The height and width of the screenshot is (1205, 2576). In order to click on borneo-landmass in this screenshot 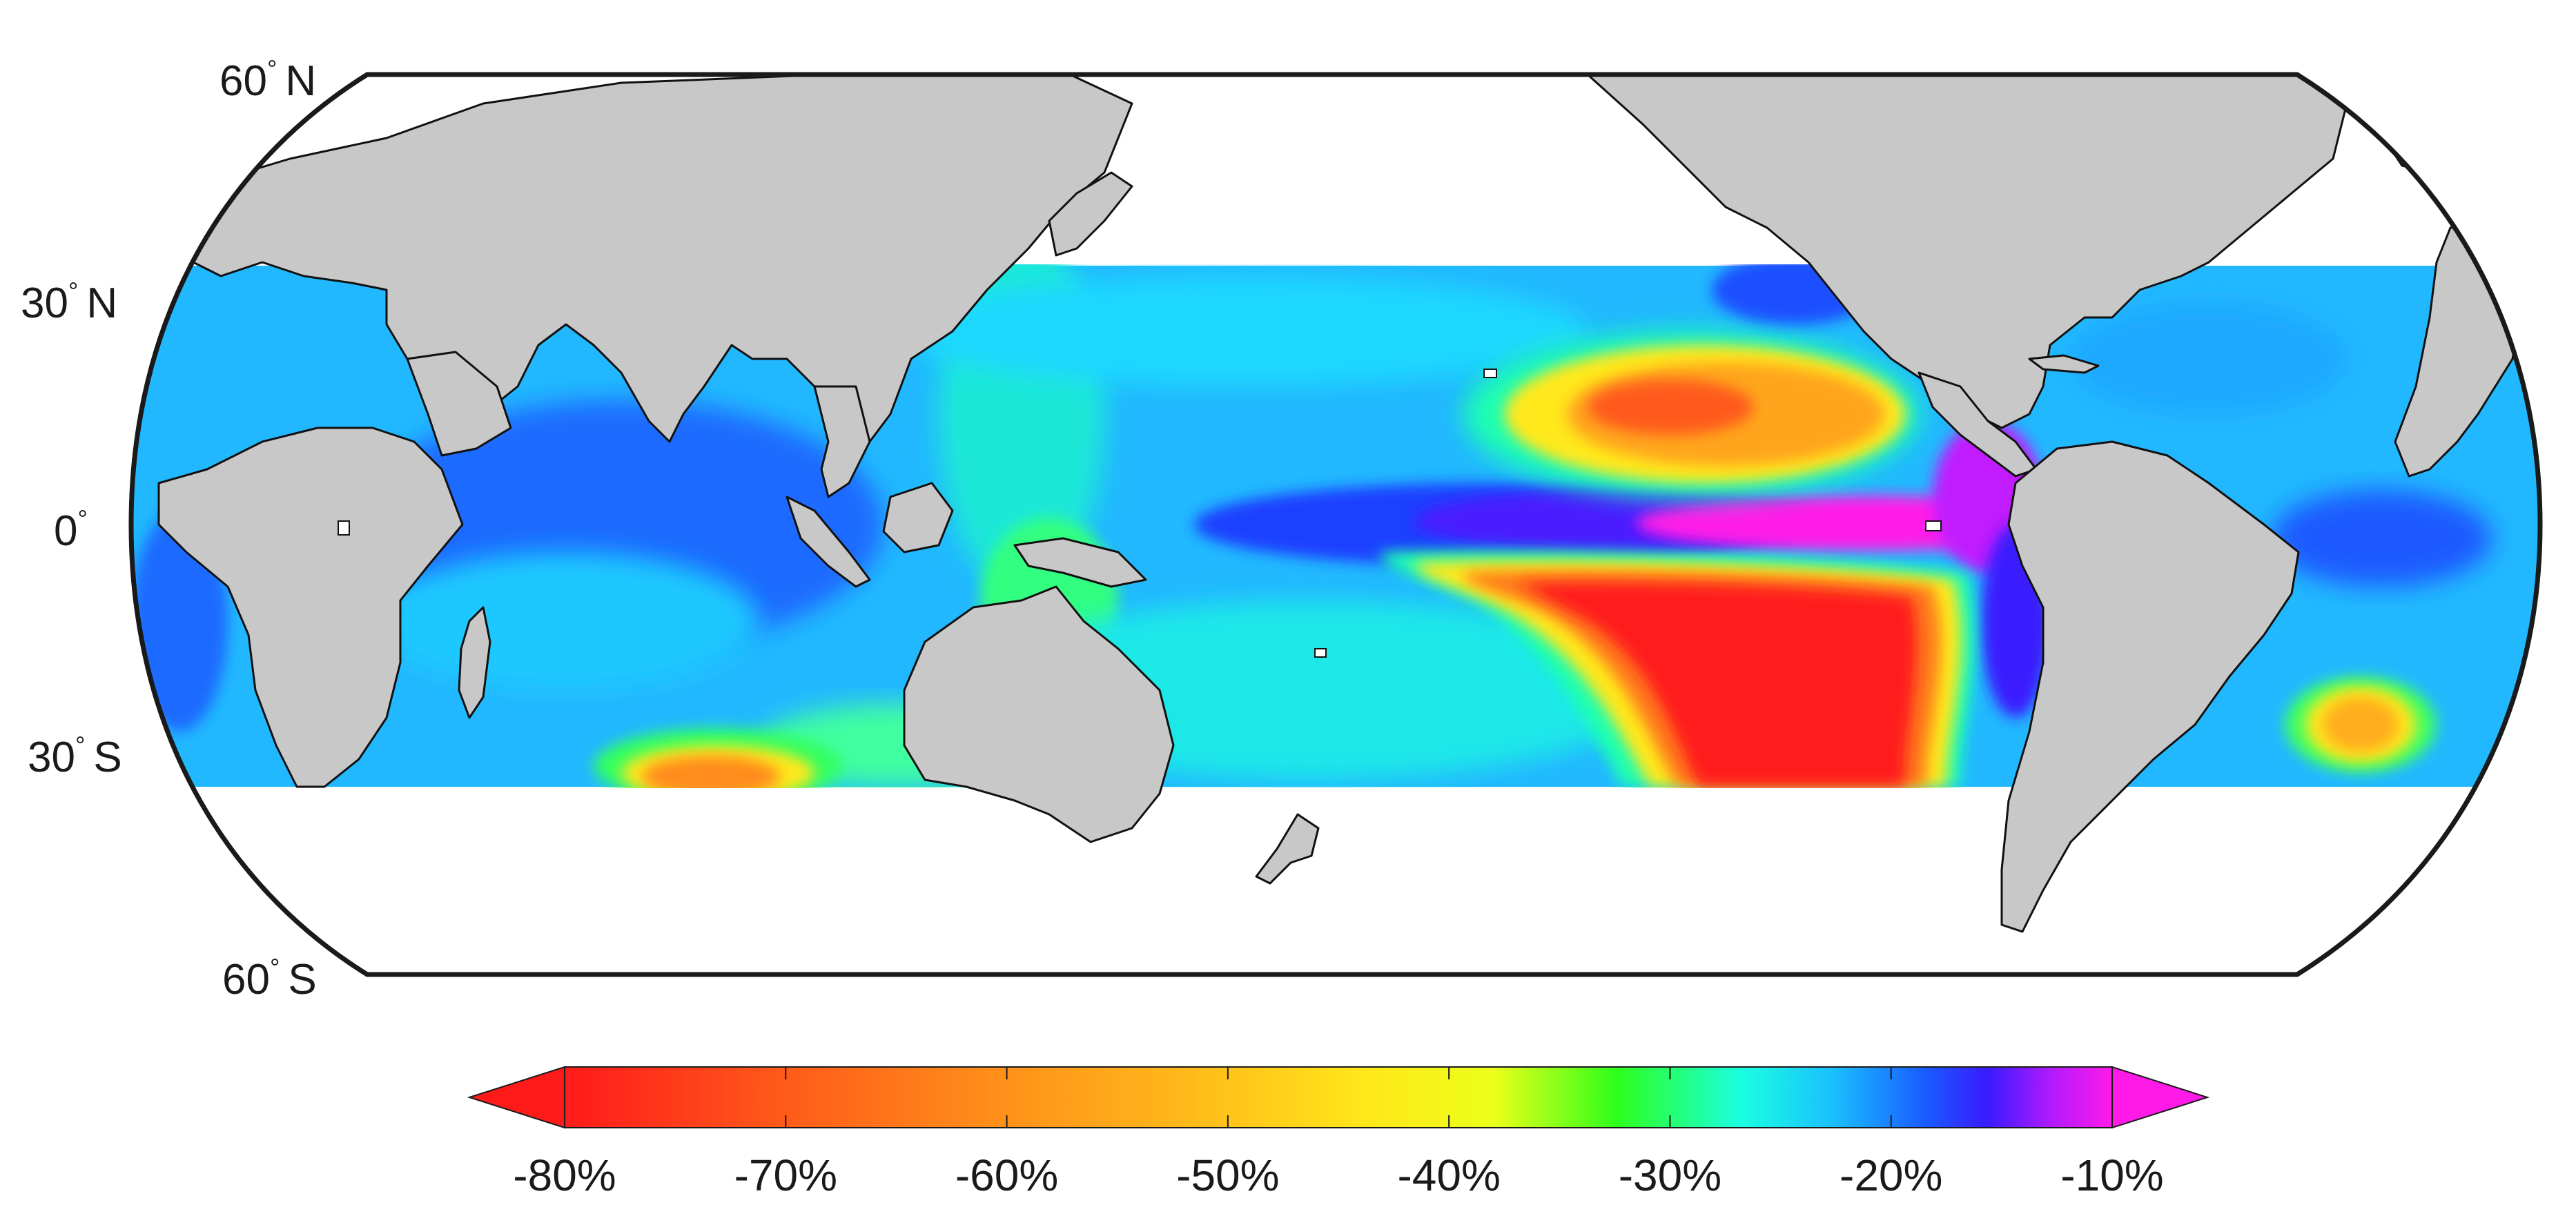, I will do `click(918, 517)`.